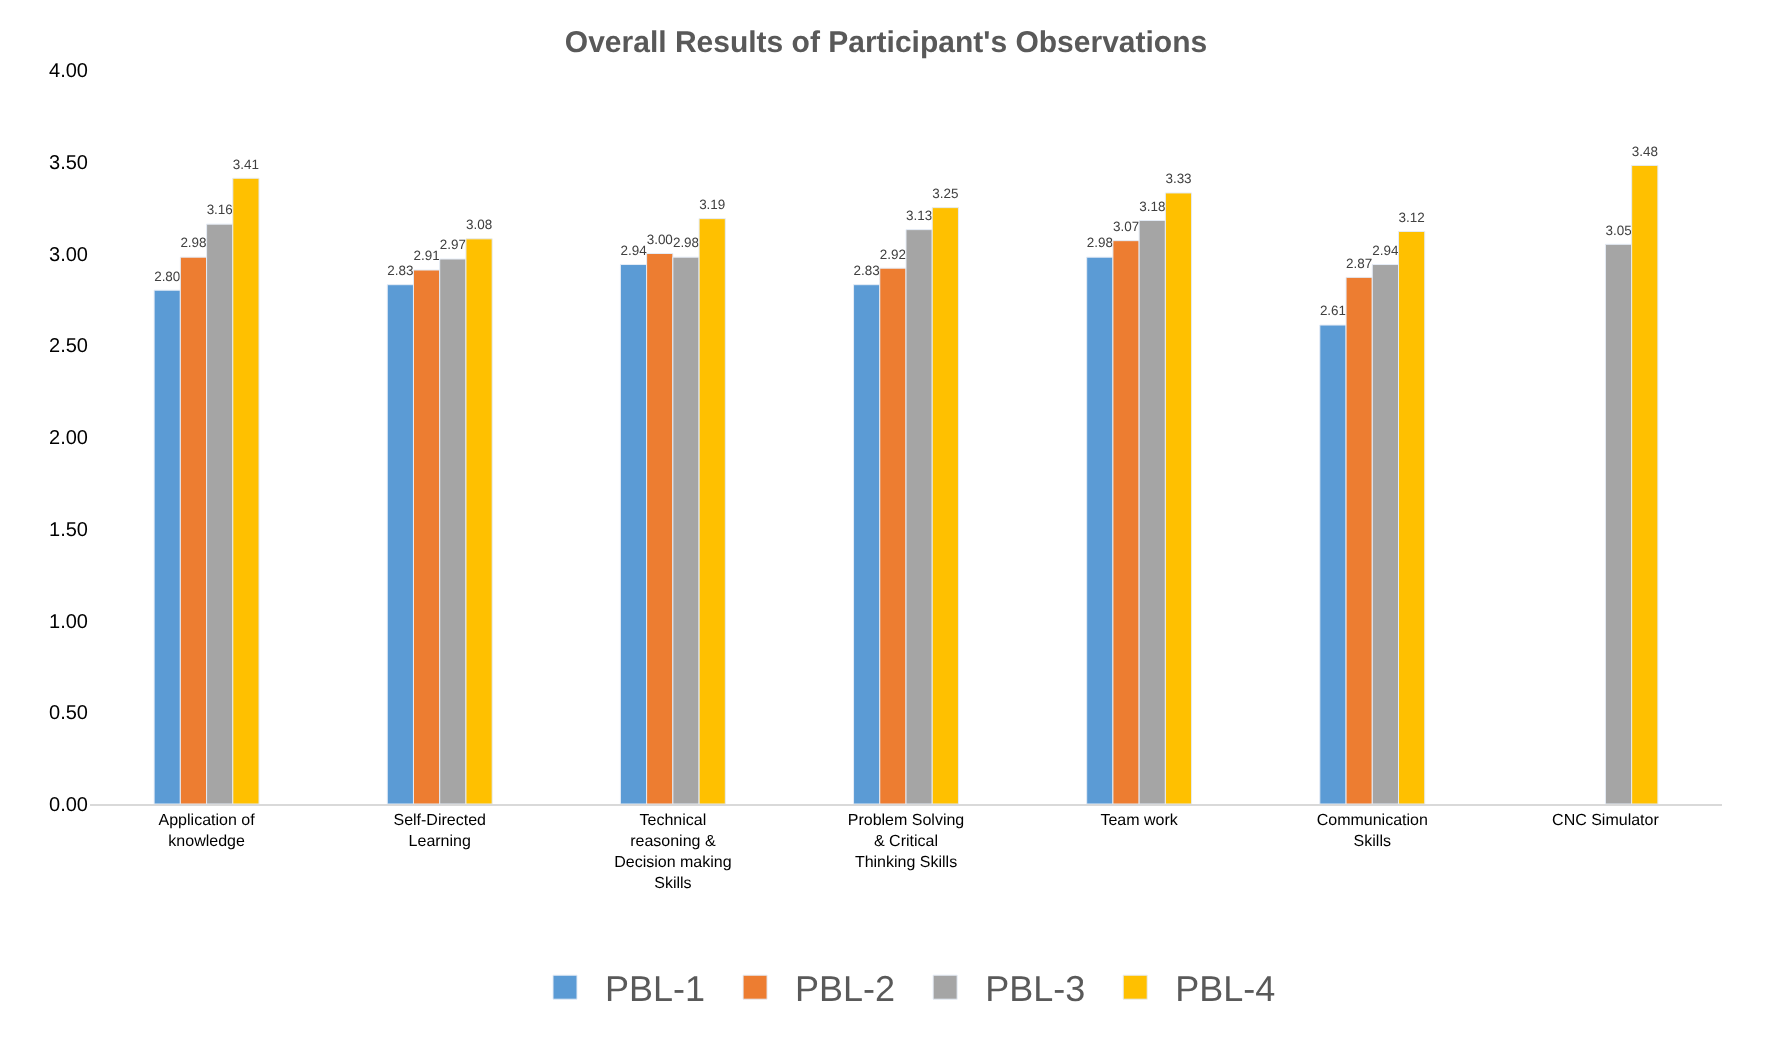 This screenshot has height=1048, width=1772. I want to click on x-tick-label: Technical reasoning & Decision making Skills, so click(673, 851).